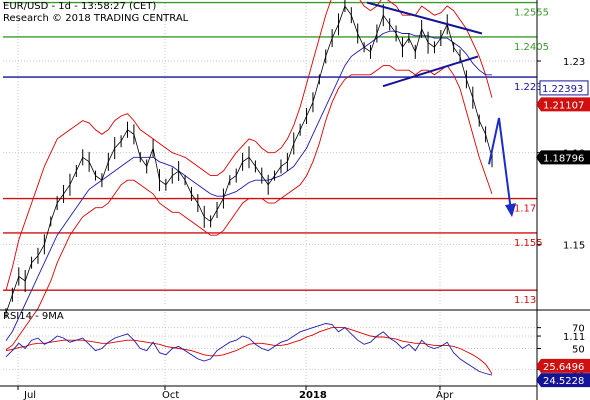 The width and height of the screenshot is (590, 400). I want to click on time-tick-label: Apr, so click(445, 395).